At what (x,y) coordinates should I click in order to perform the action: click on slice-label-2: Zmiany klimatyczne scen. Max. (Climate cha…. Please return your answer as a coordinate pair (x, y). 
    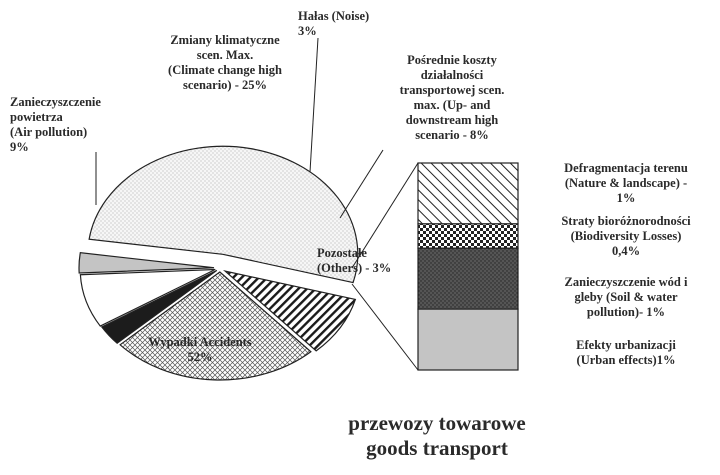
    Looking at the image, I should click on (225, 62).